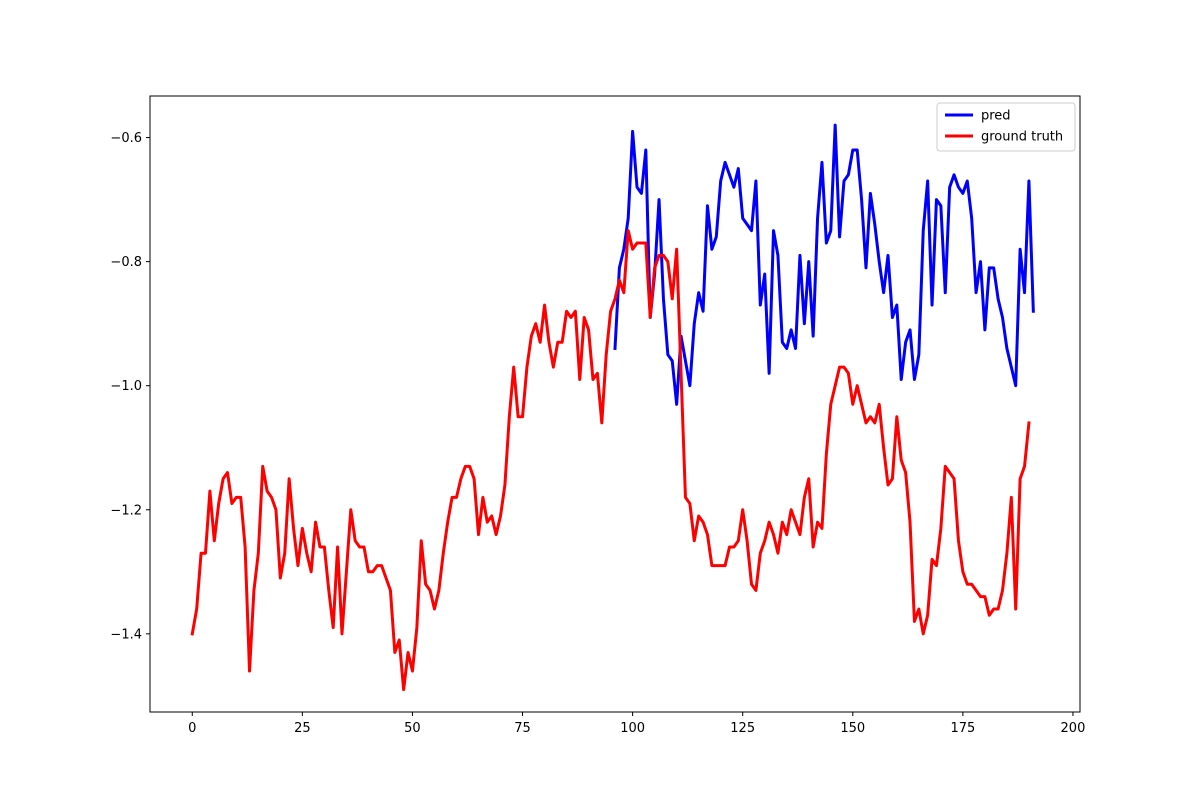 This screenshot has width=1200, height=800. Describe the element at coordinates (1022, 137) in the screenshot. I see `legend-label-ground-truth: ground truth` at that location.